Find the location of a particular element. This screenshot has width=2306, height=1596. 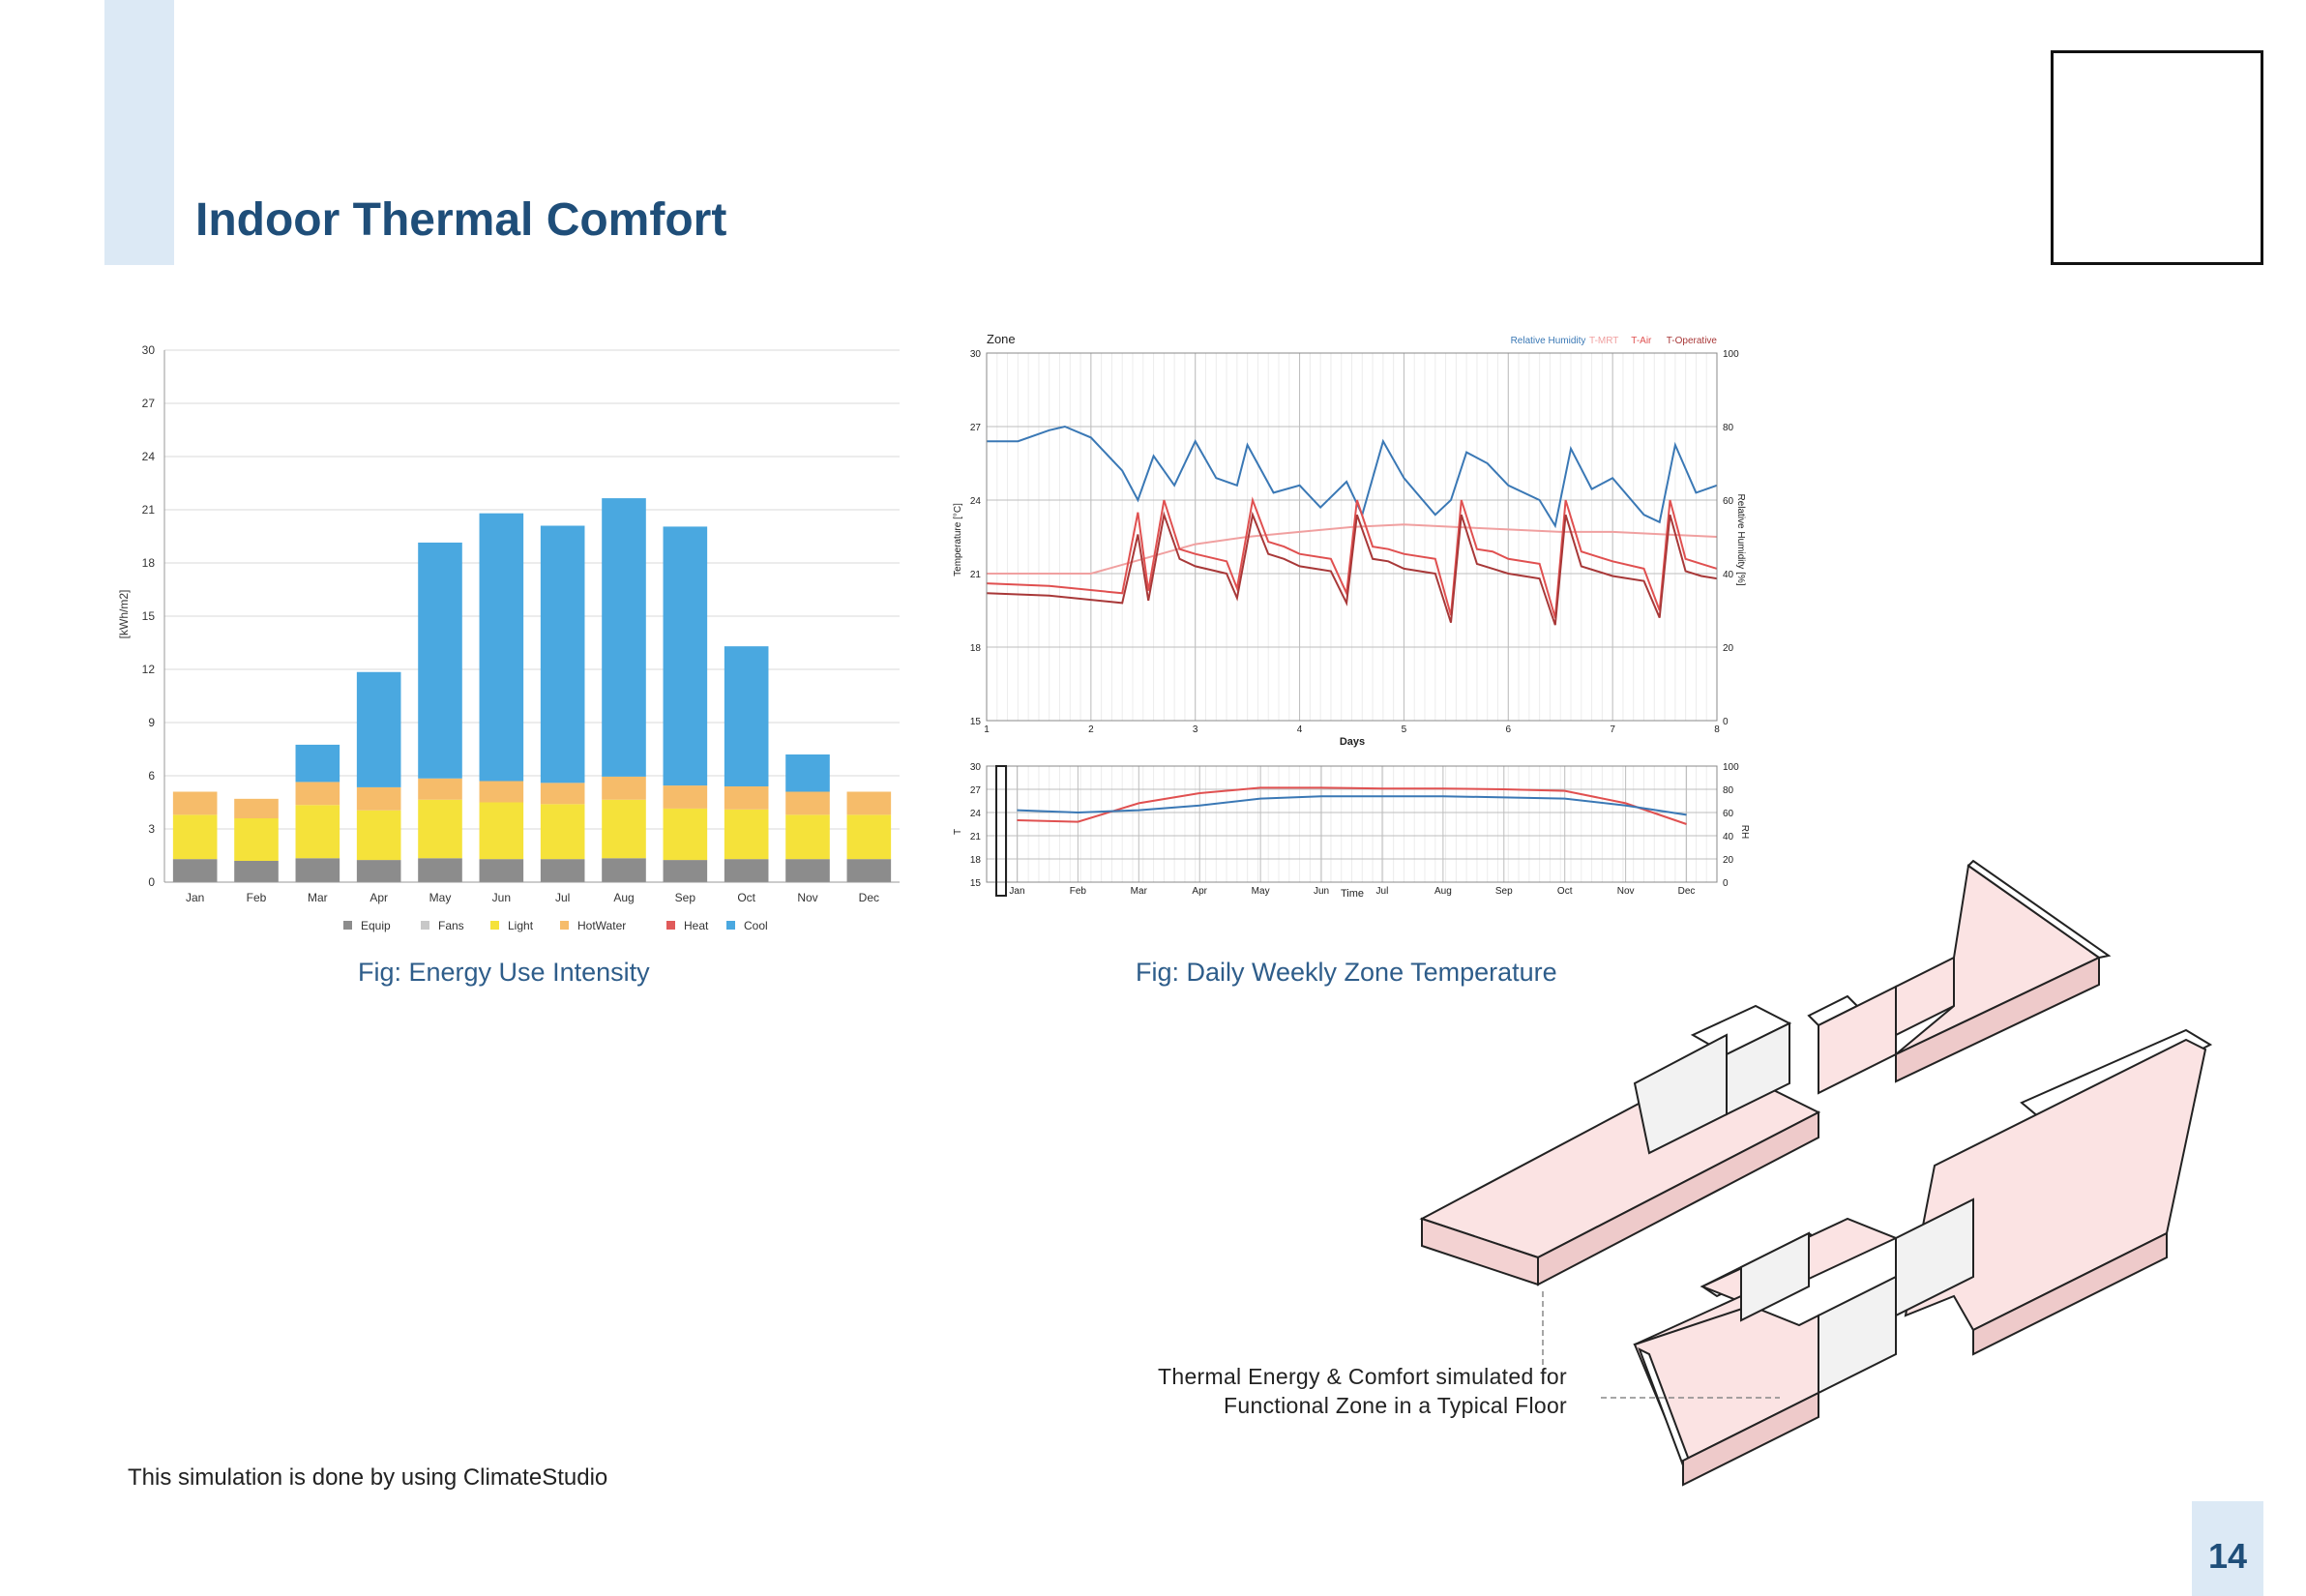

annual-temp-xtick-label: Feb is located at coordinates (1078, 891).